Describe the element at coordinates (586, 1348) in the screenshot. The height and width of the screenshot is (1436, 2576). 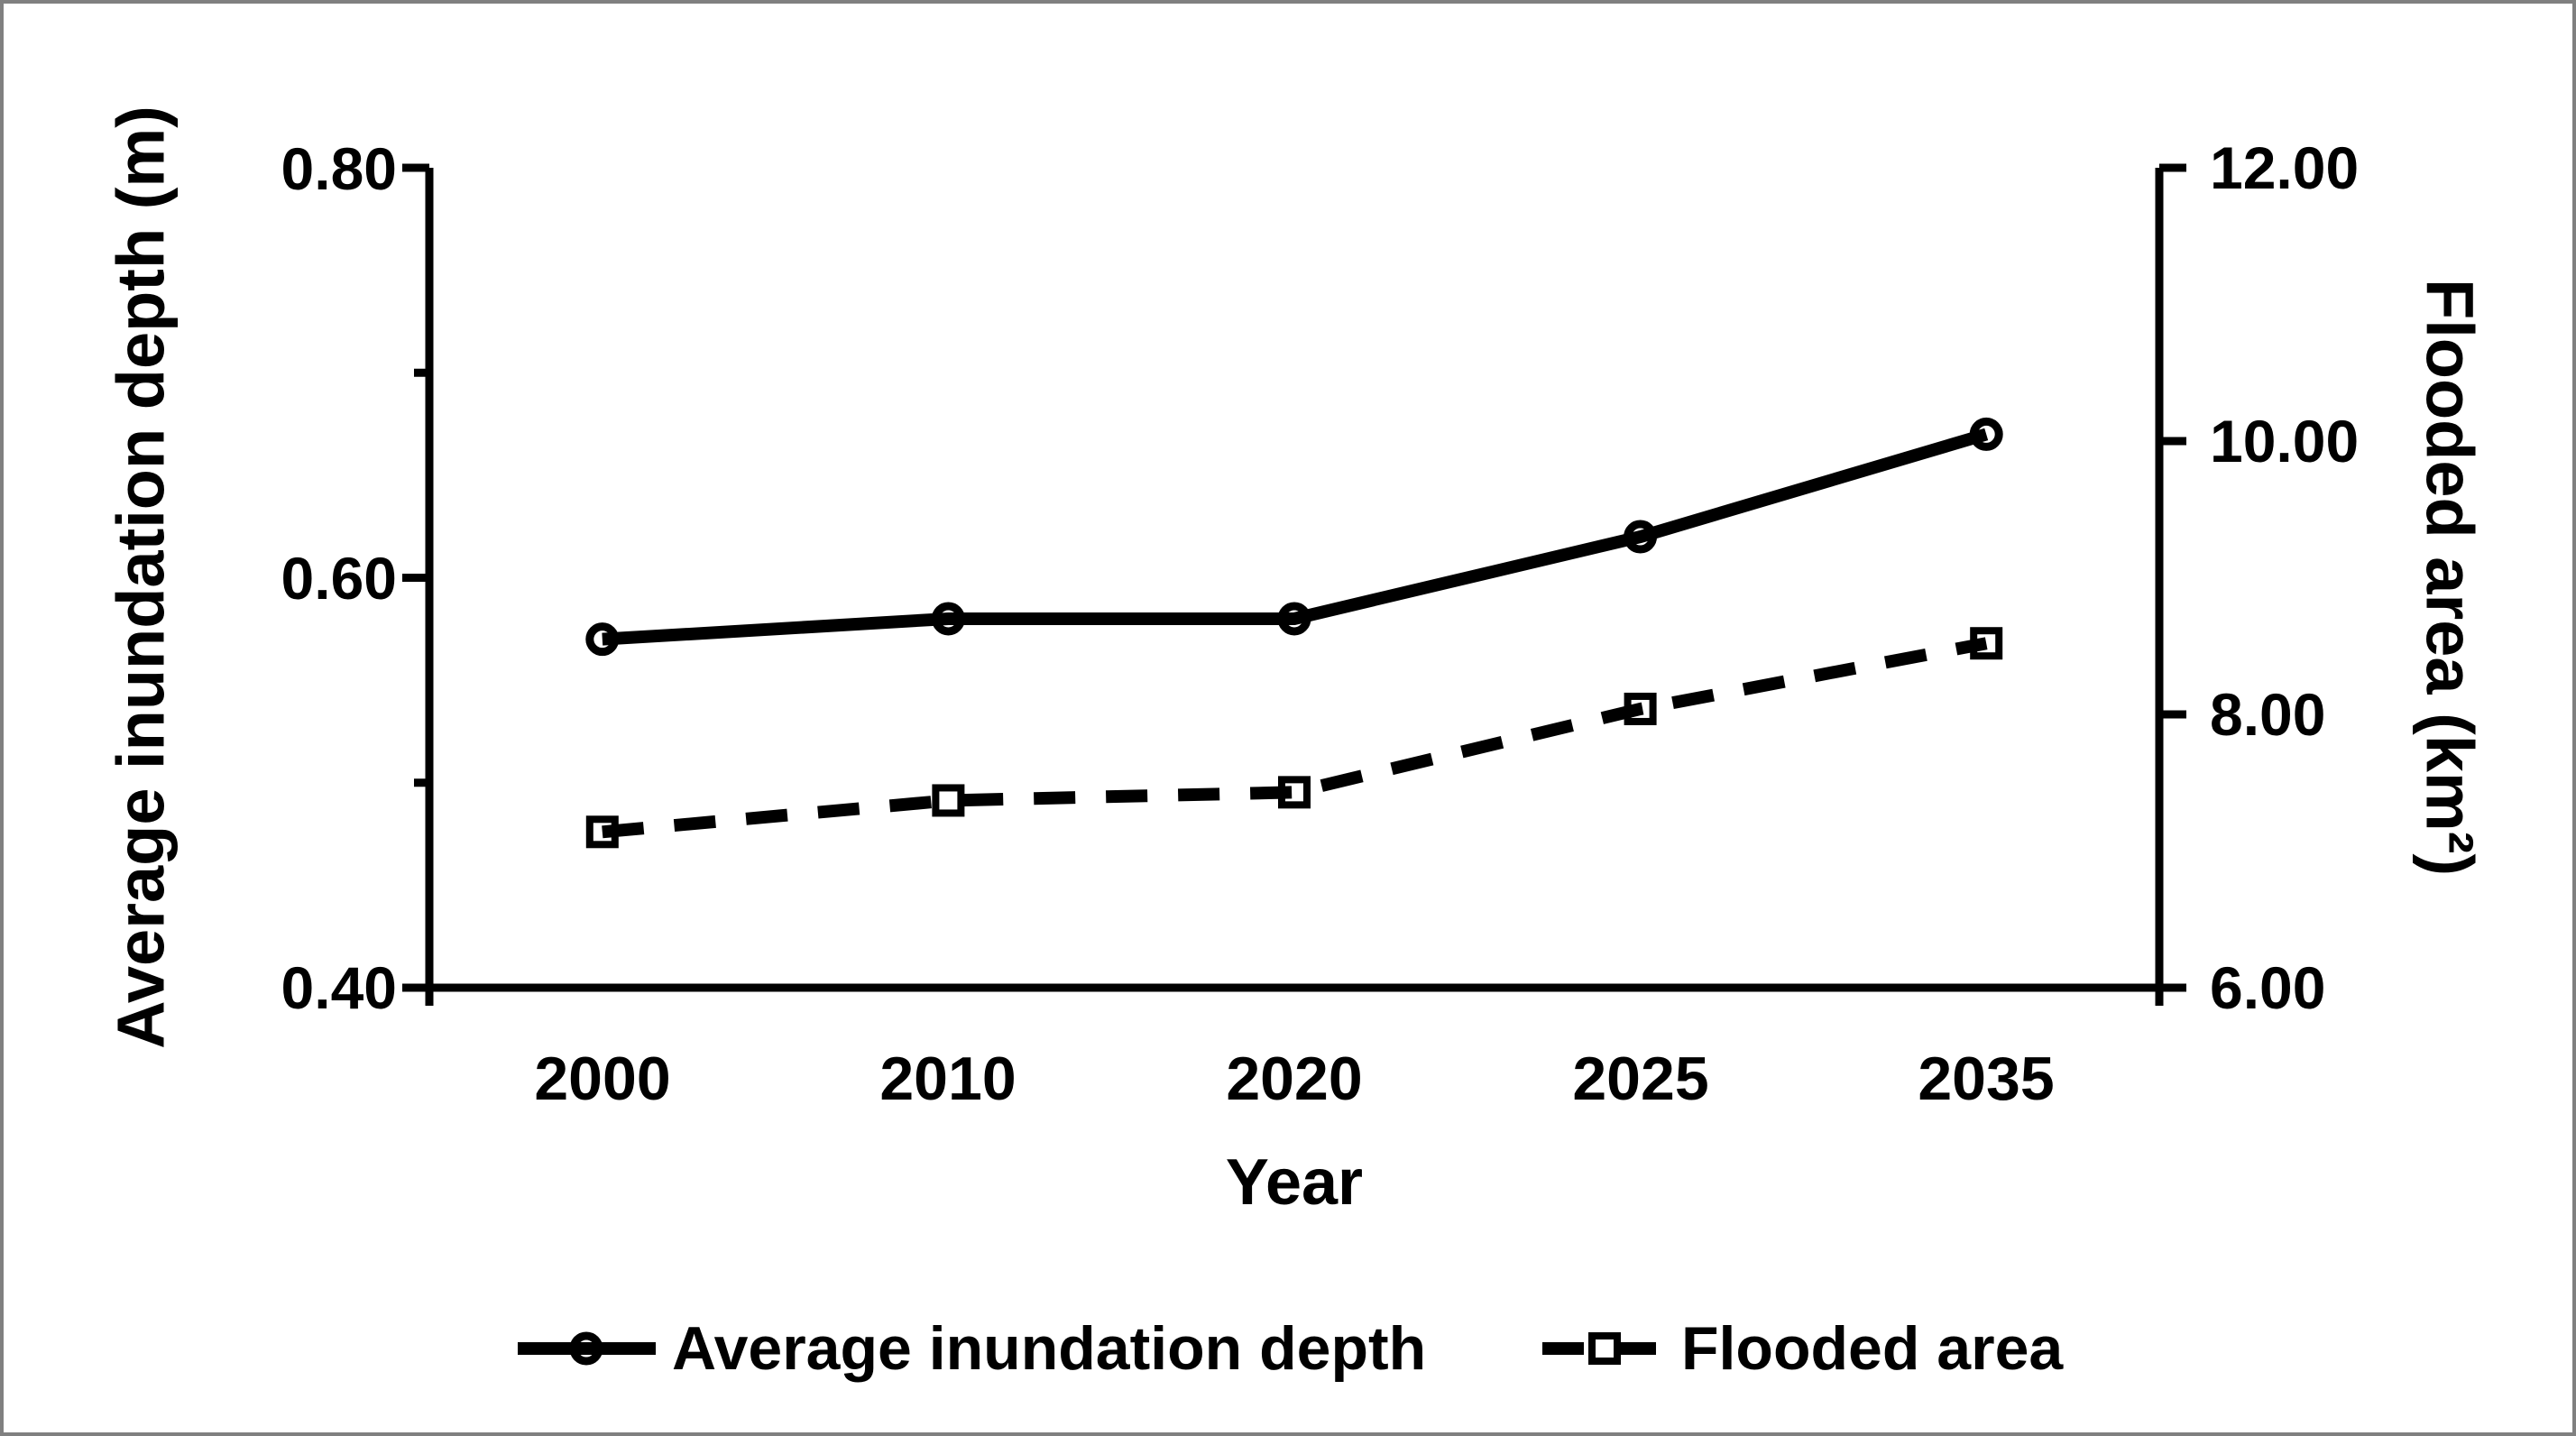
I see `legend-depth-circle-marker-icon` at that location.